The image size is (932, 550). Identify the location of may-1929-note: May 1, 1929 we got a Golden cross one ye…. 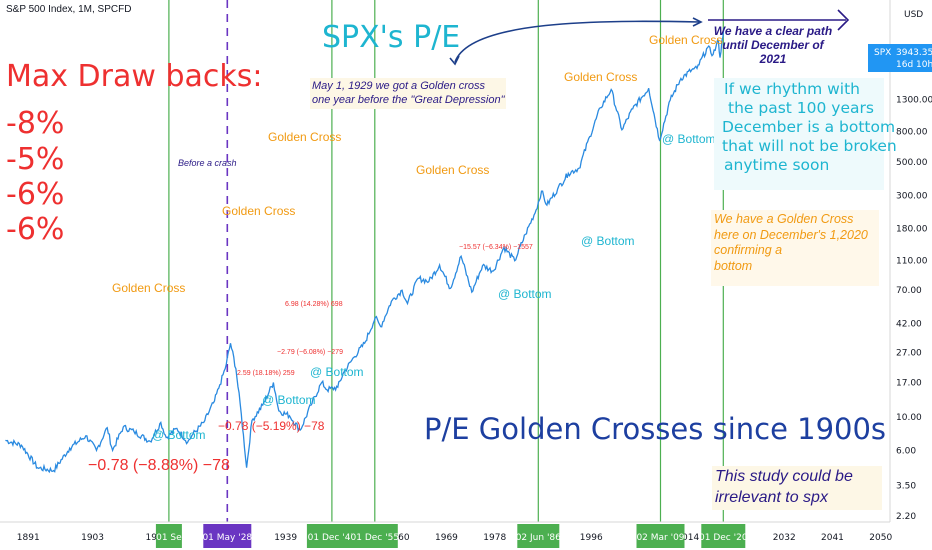
(408, 93).